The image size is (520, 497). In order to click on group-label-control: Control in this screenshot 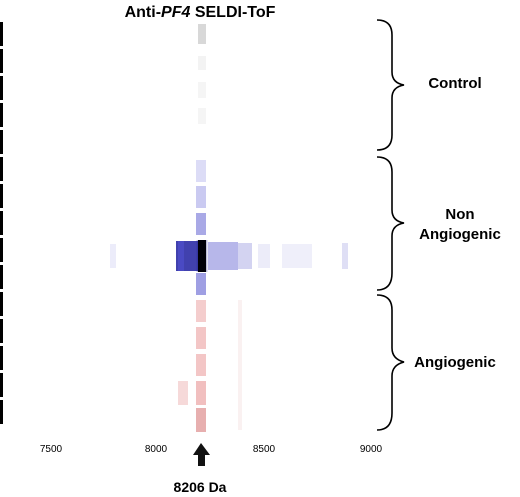, I will do `click(455, 83)`.